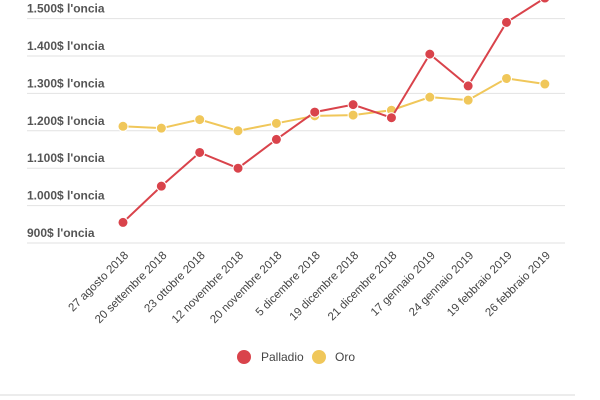  What do you see at coordinates (288, 284) in the screenshot?
I see `x-tick-label: 5 dicembre 2018` at bounding box center [288, 284].